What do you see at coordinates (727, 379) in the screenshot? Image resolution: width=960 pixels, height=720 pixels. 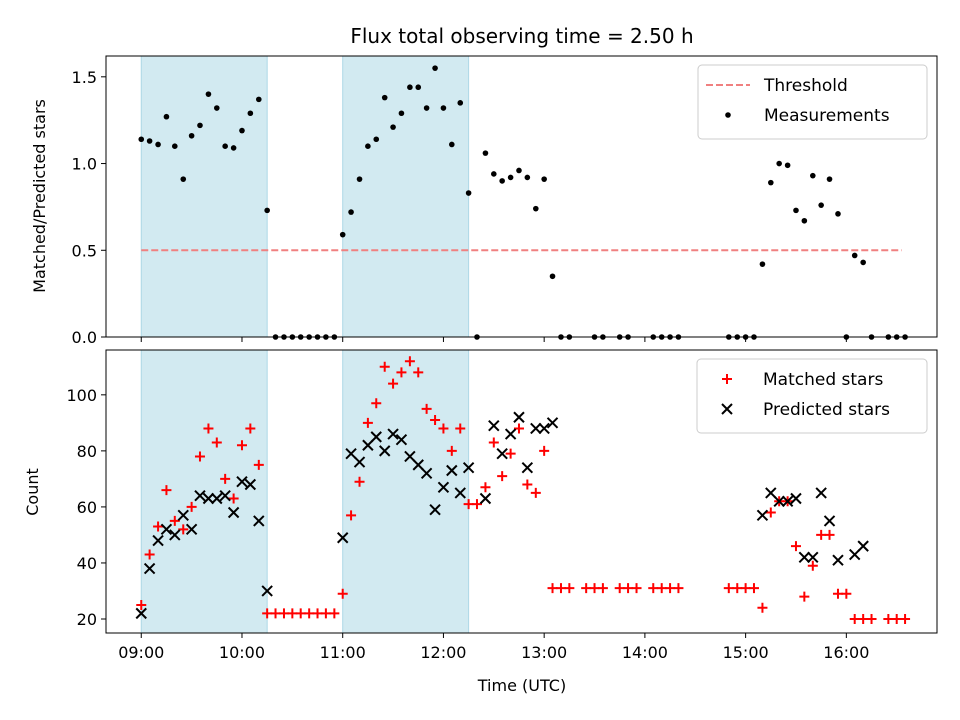 I see `legend-matched-swatch` at bounding box center [727, 379].